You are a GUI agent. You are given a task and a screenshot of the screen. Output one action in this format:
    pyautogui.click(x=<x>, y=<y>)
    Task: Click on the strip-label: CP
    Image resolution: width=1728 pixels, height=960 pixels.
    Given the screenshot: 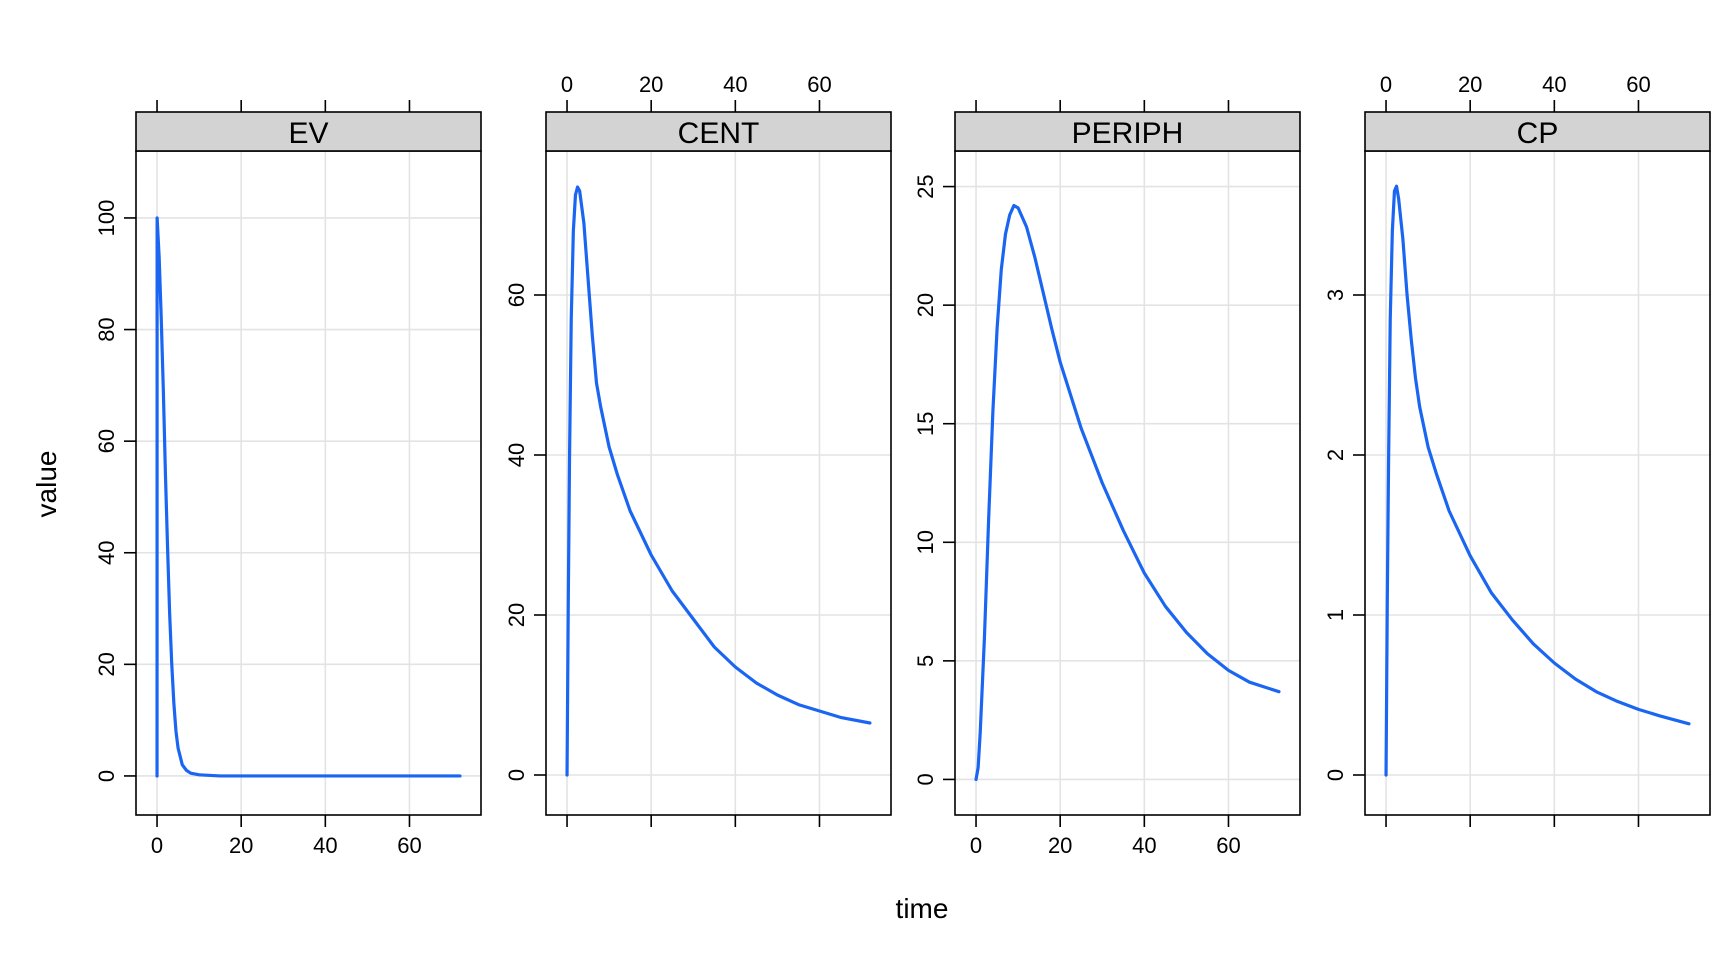 What is the action you would take?
    pyautogui.click(x=1538, y=133)
    